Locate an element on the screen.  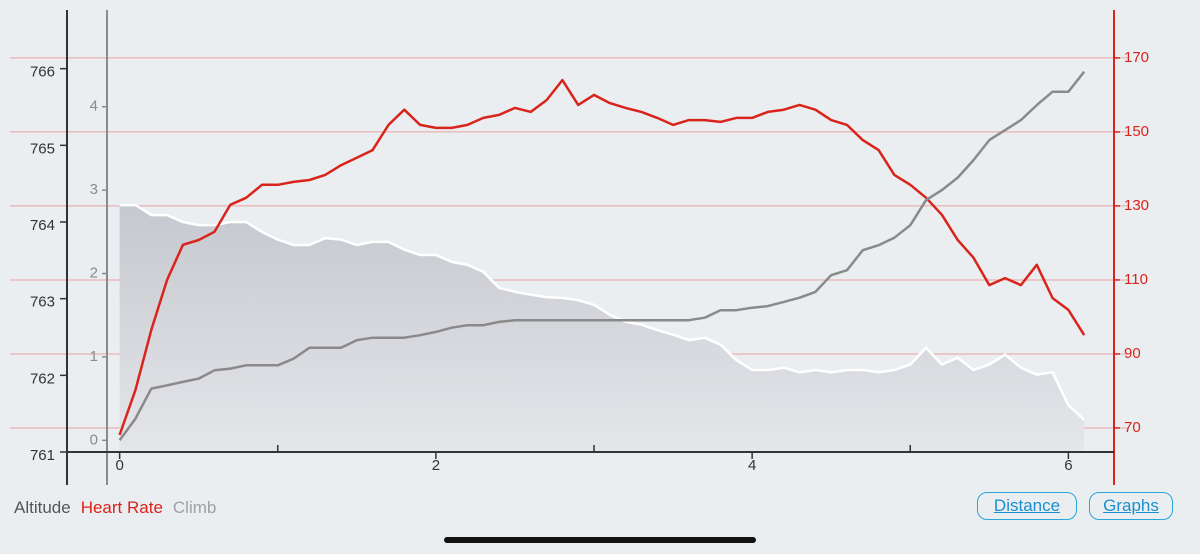
legend-item: Heart Rate is located at coordinates (121, 507).